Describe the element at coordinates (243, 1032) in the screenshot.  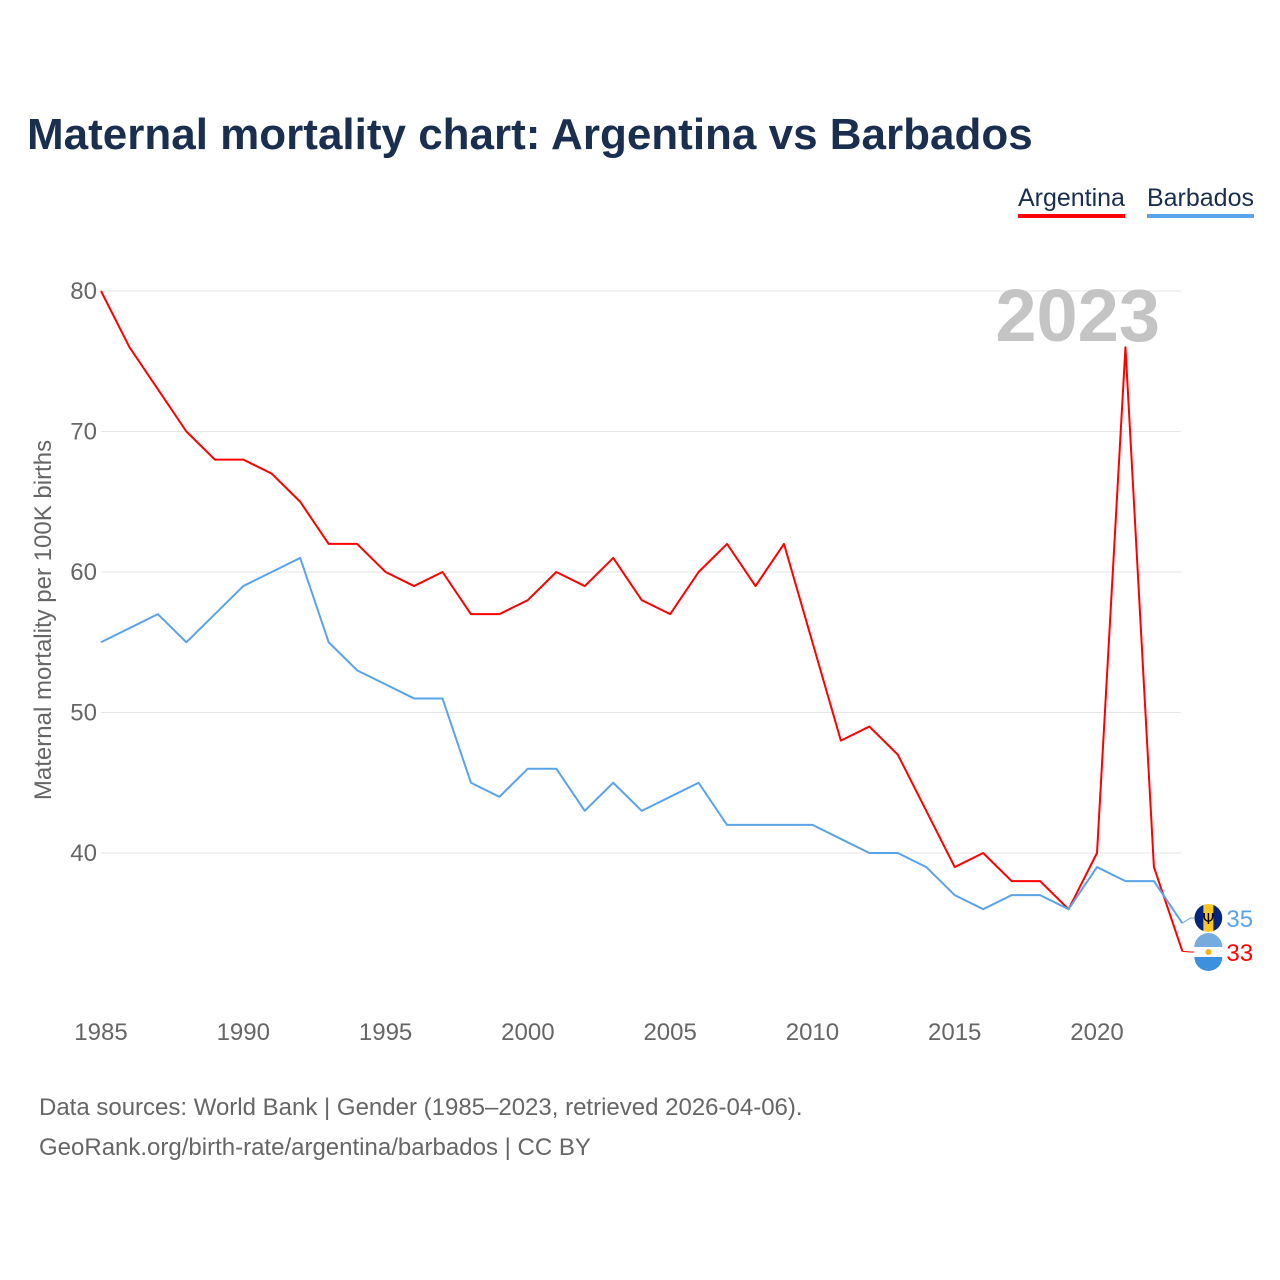
I see `x-tick-label: 1990` at that location.